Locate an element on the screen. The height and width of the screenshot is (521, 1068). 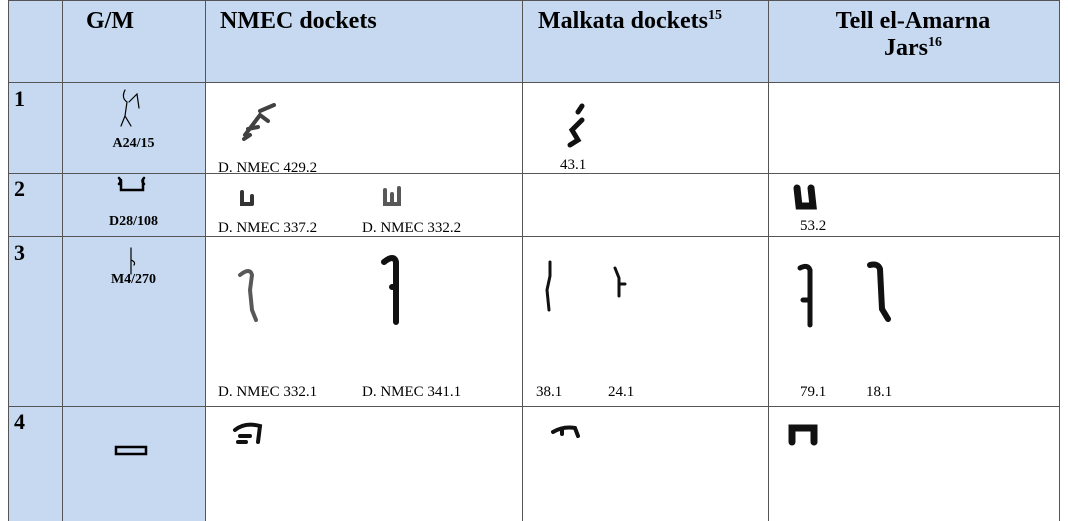
header-text: Tell el-Amarna Jars is located at coordinates (913, 34).